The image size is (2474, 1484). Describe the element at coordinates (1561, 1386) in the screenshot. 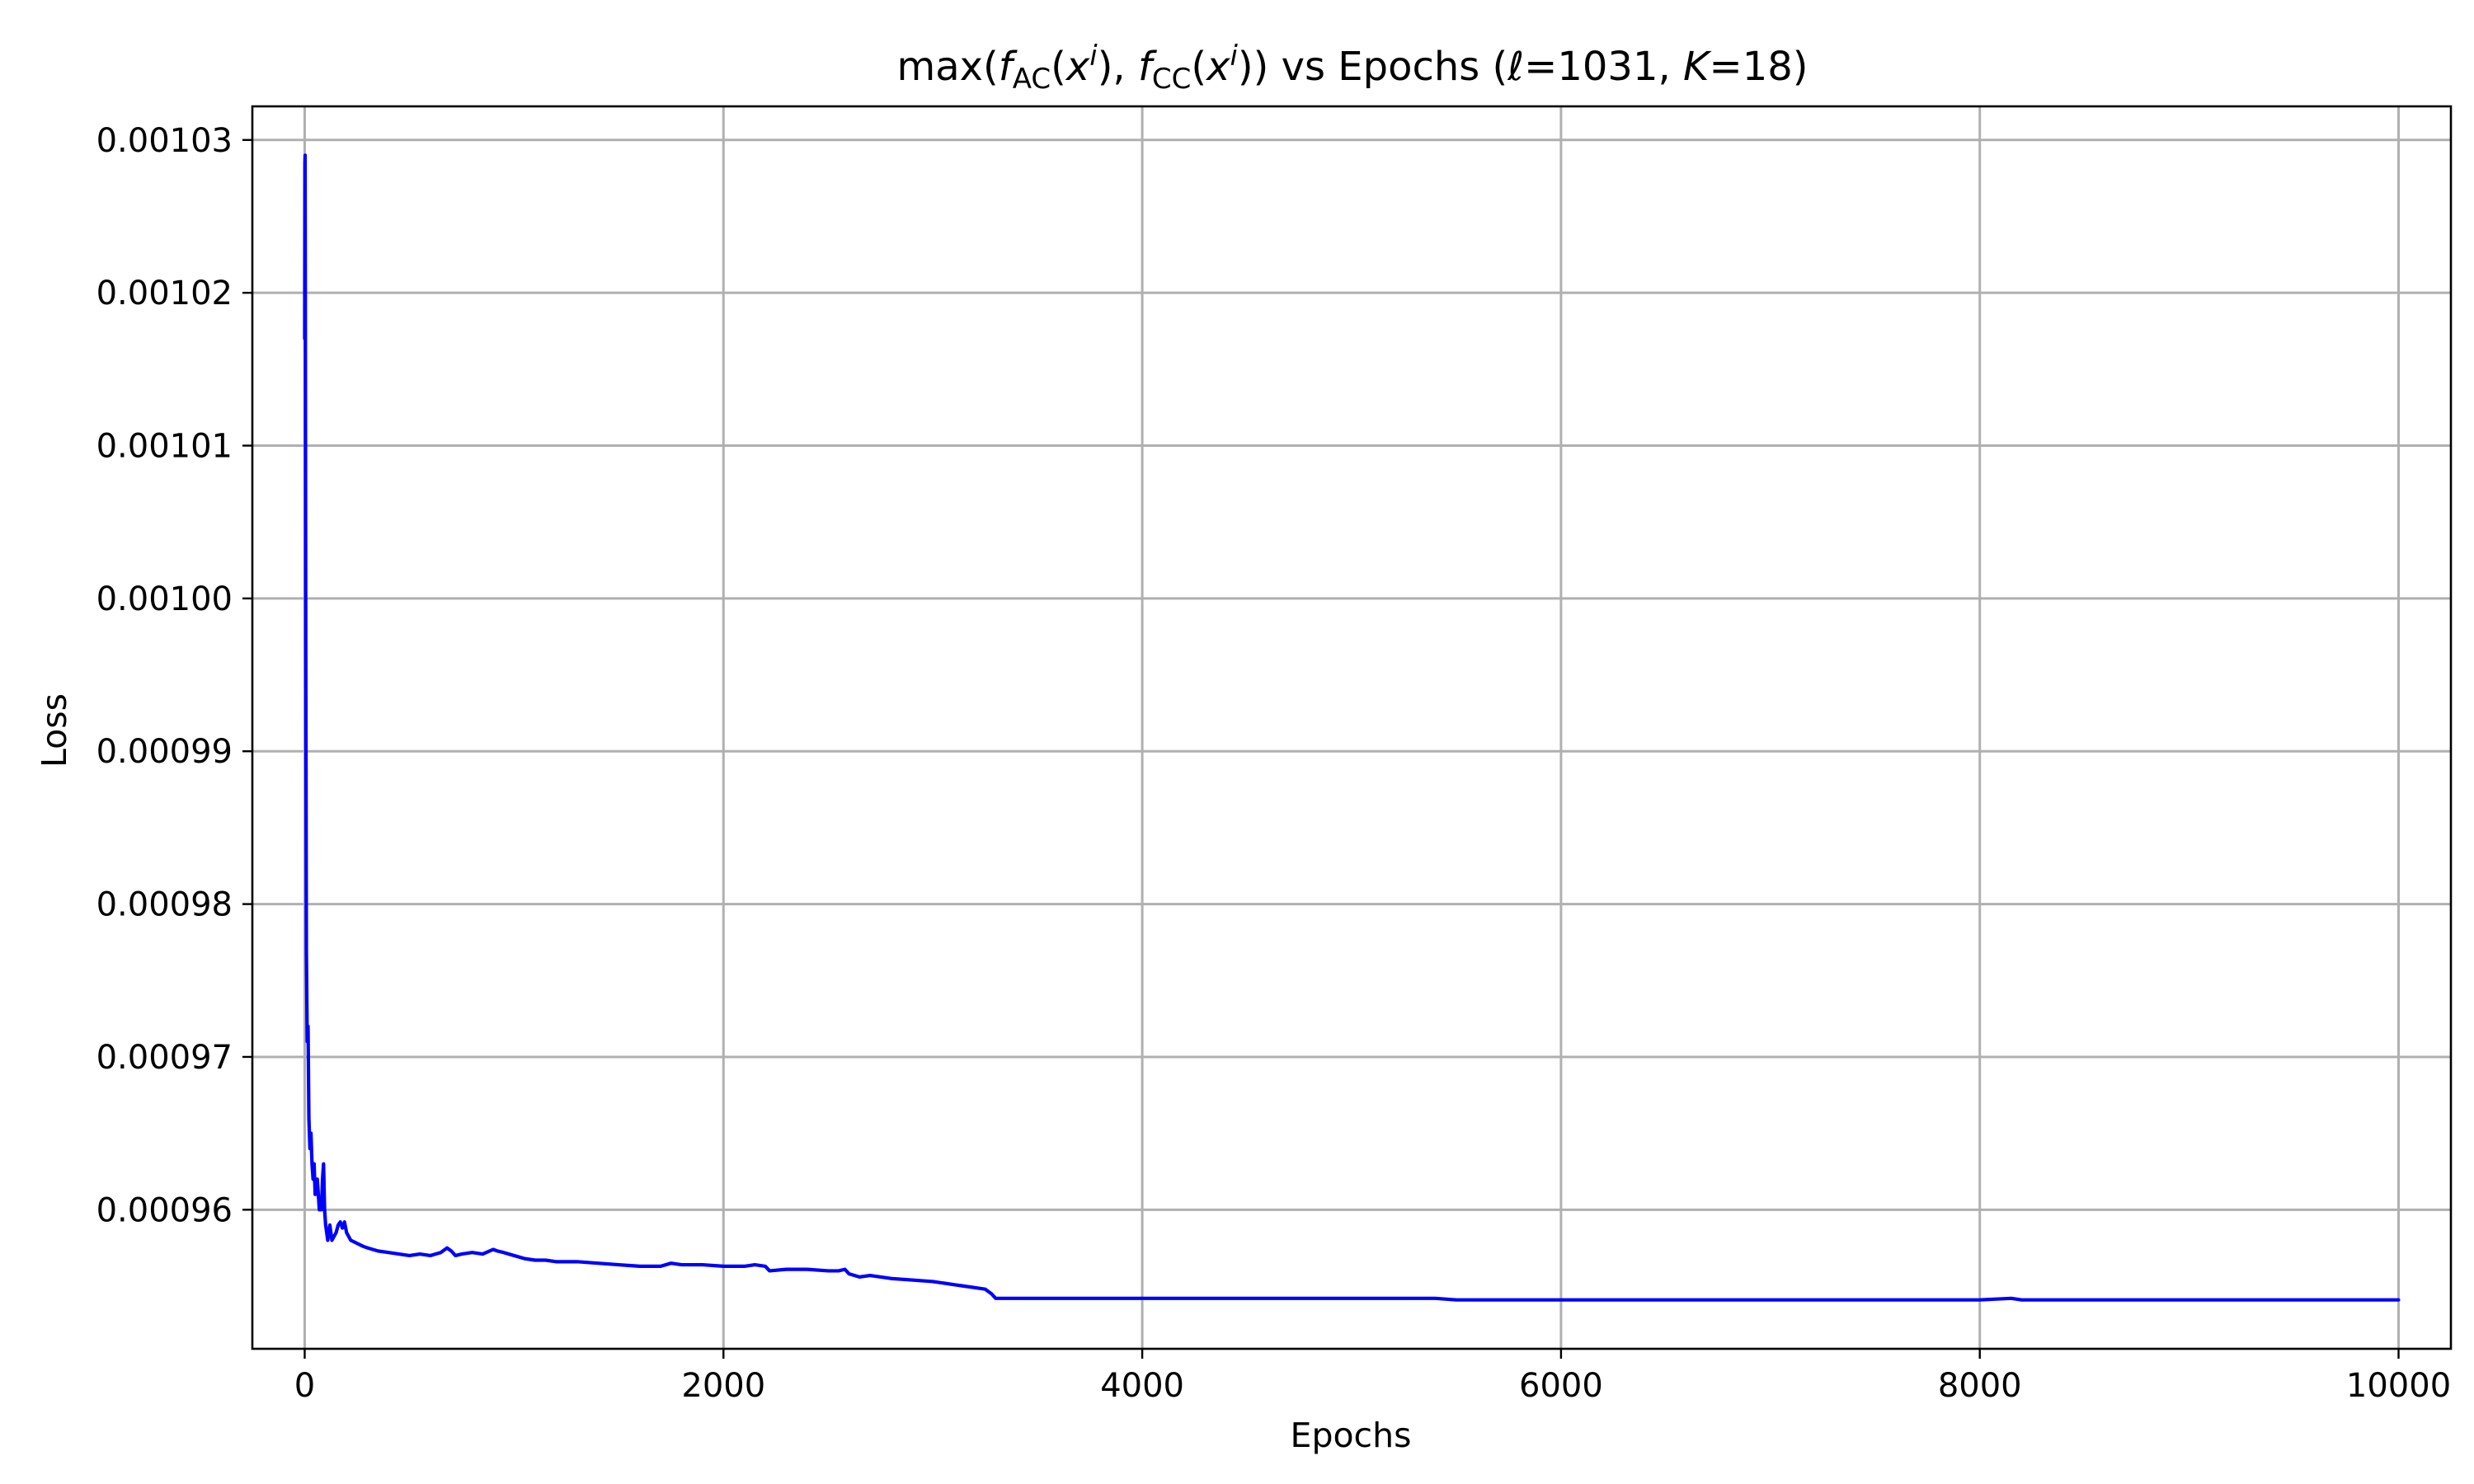

I see `x-tick-label: 6000` at that location.